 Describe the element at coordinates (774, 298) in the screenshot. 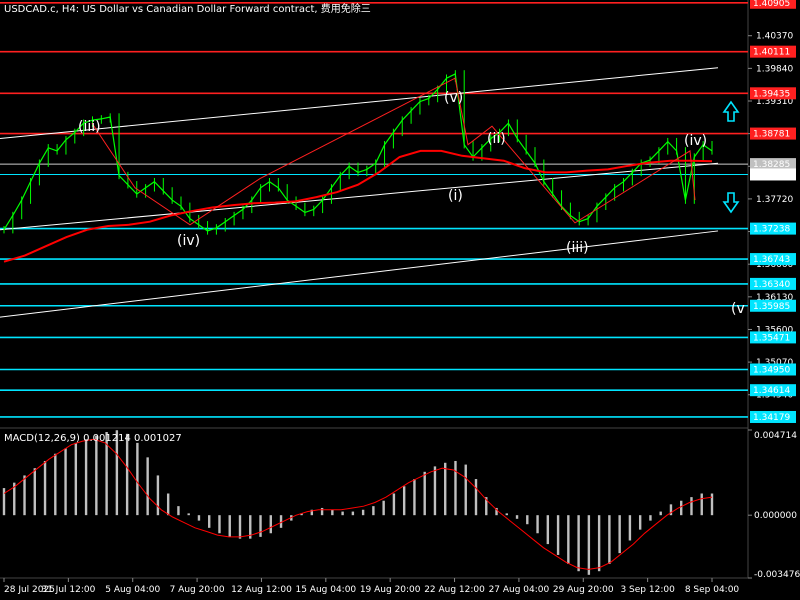

I see `price-tick-label: 1.36130` at that location.